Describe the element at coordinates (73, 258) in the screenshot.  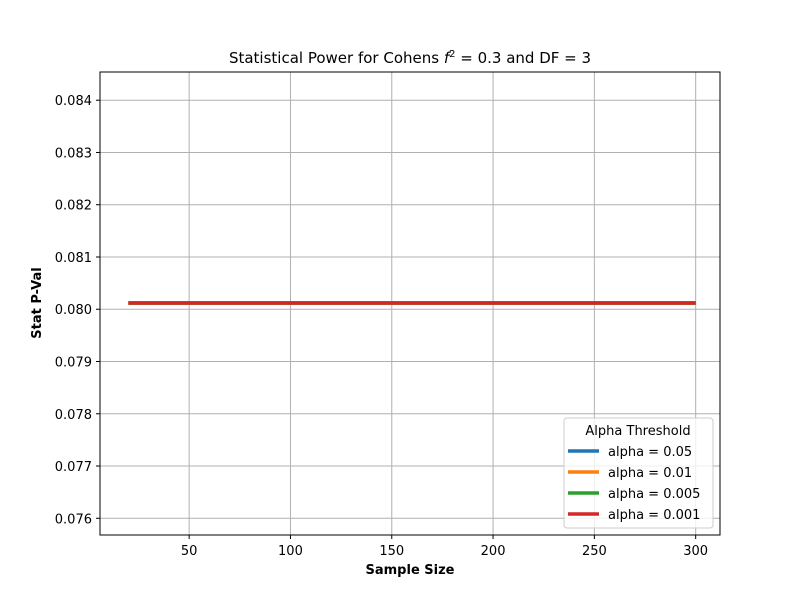
I see `y-tick-label: 0.081` at that location.